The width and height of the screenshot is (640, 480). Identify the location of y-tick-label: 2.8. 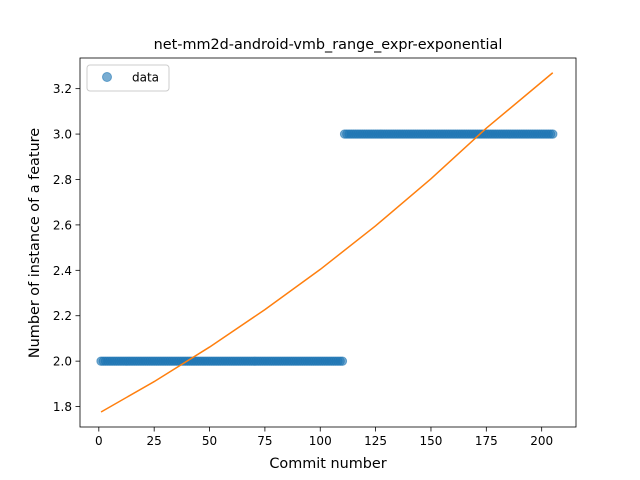
(62, 180).